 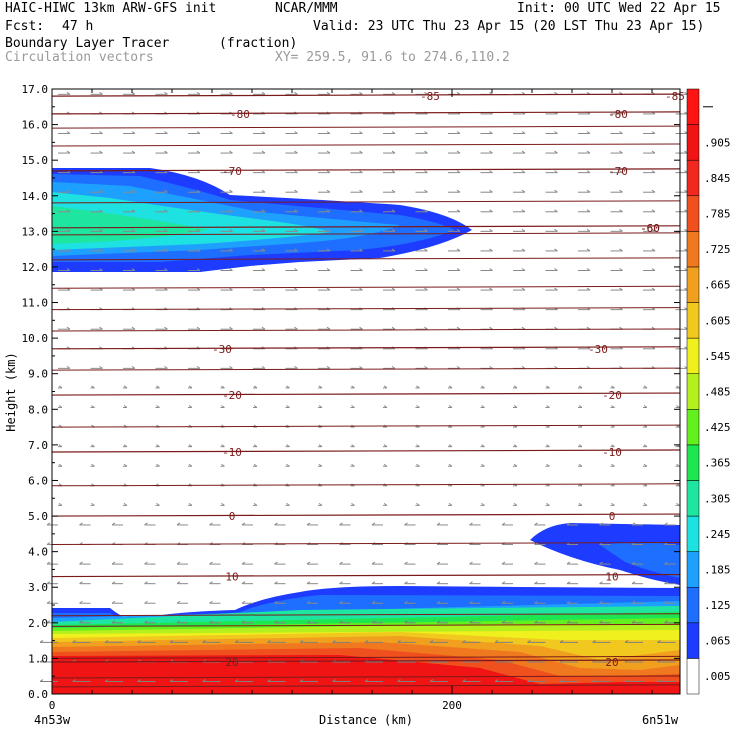 I want to click on contour-label: -10, so click(x=232, y=452).